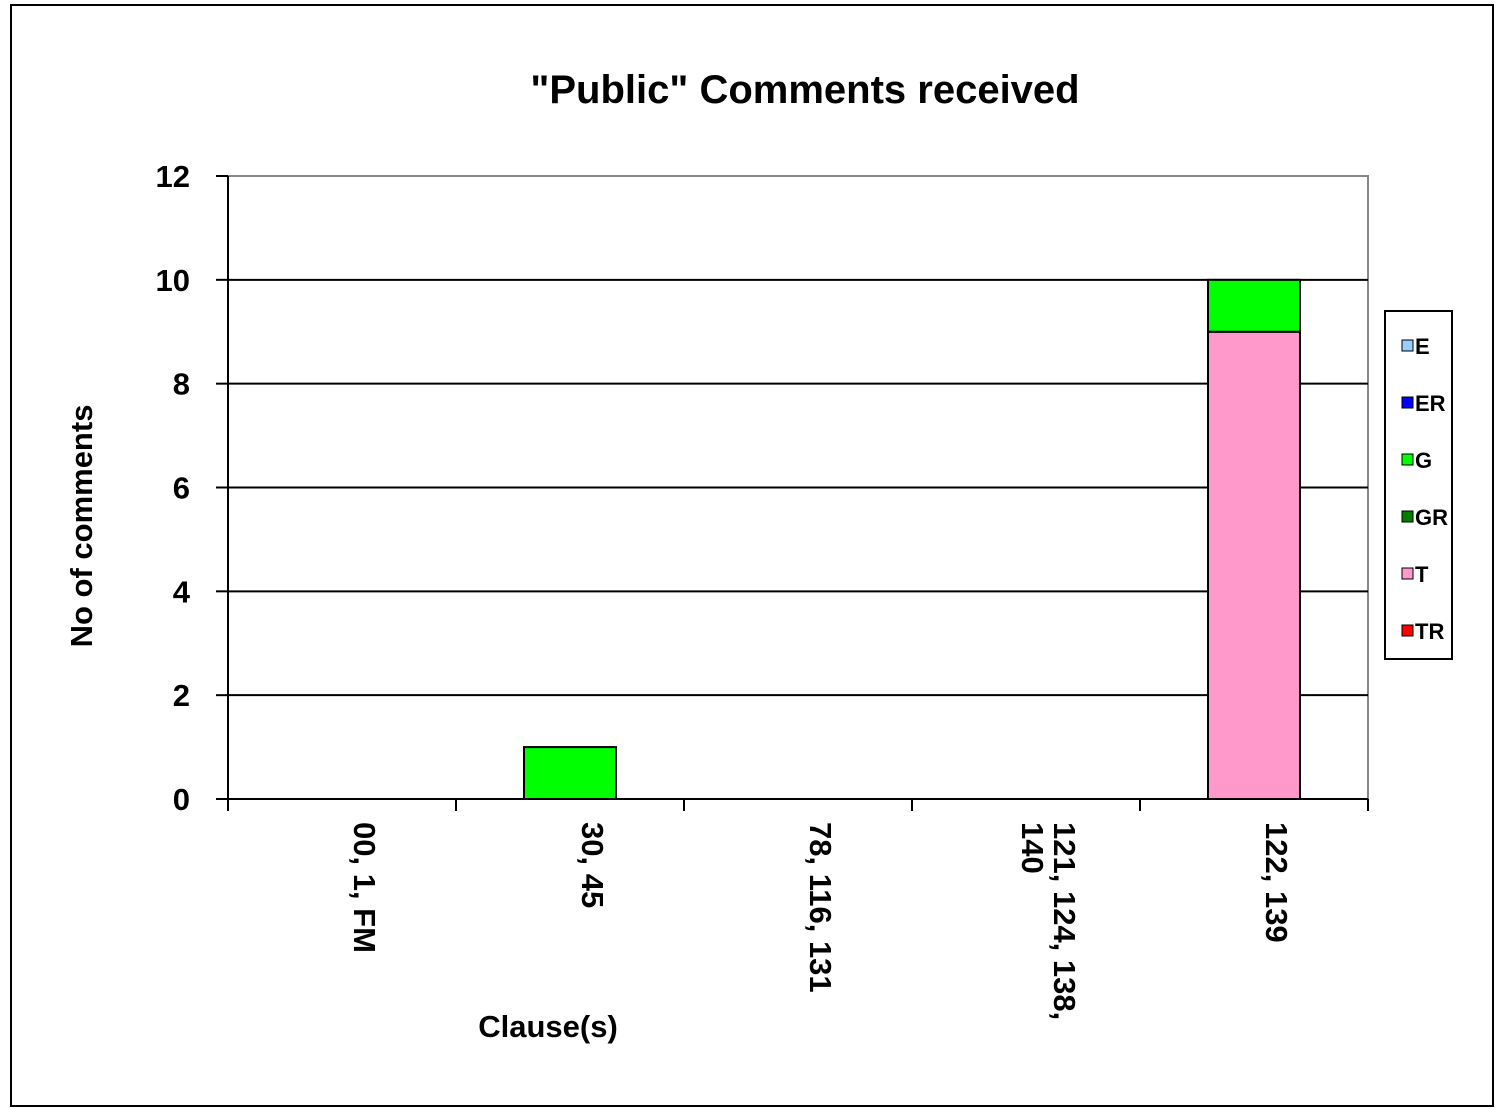 The image size is (1496, 1109). Describe the element at coordinates (1407, 345) in the screenshot. I see `legend-swatch-e` at that location.